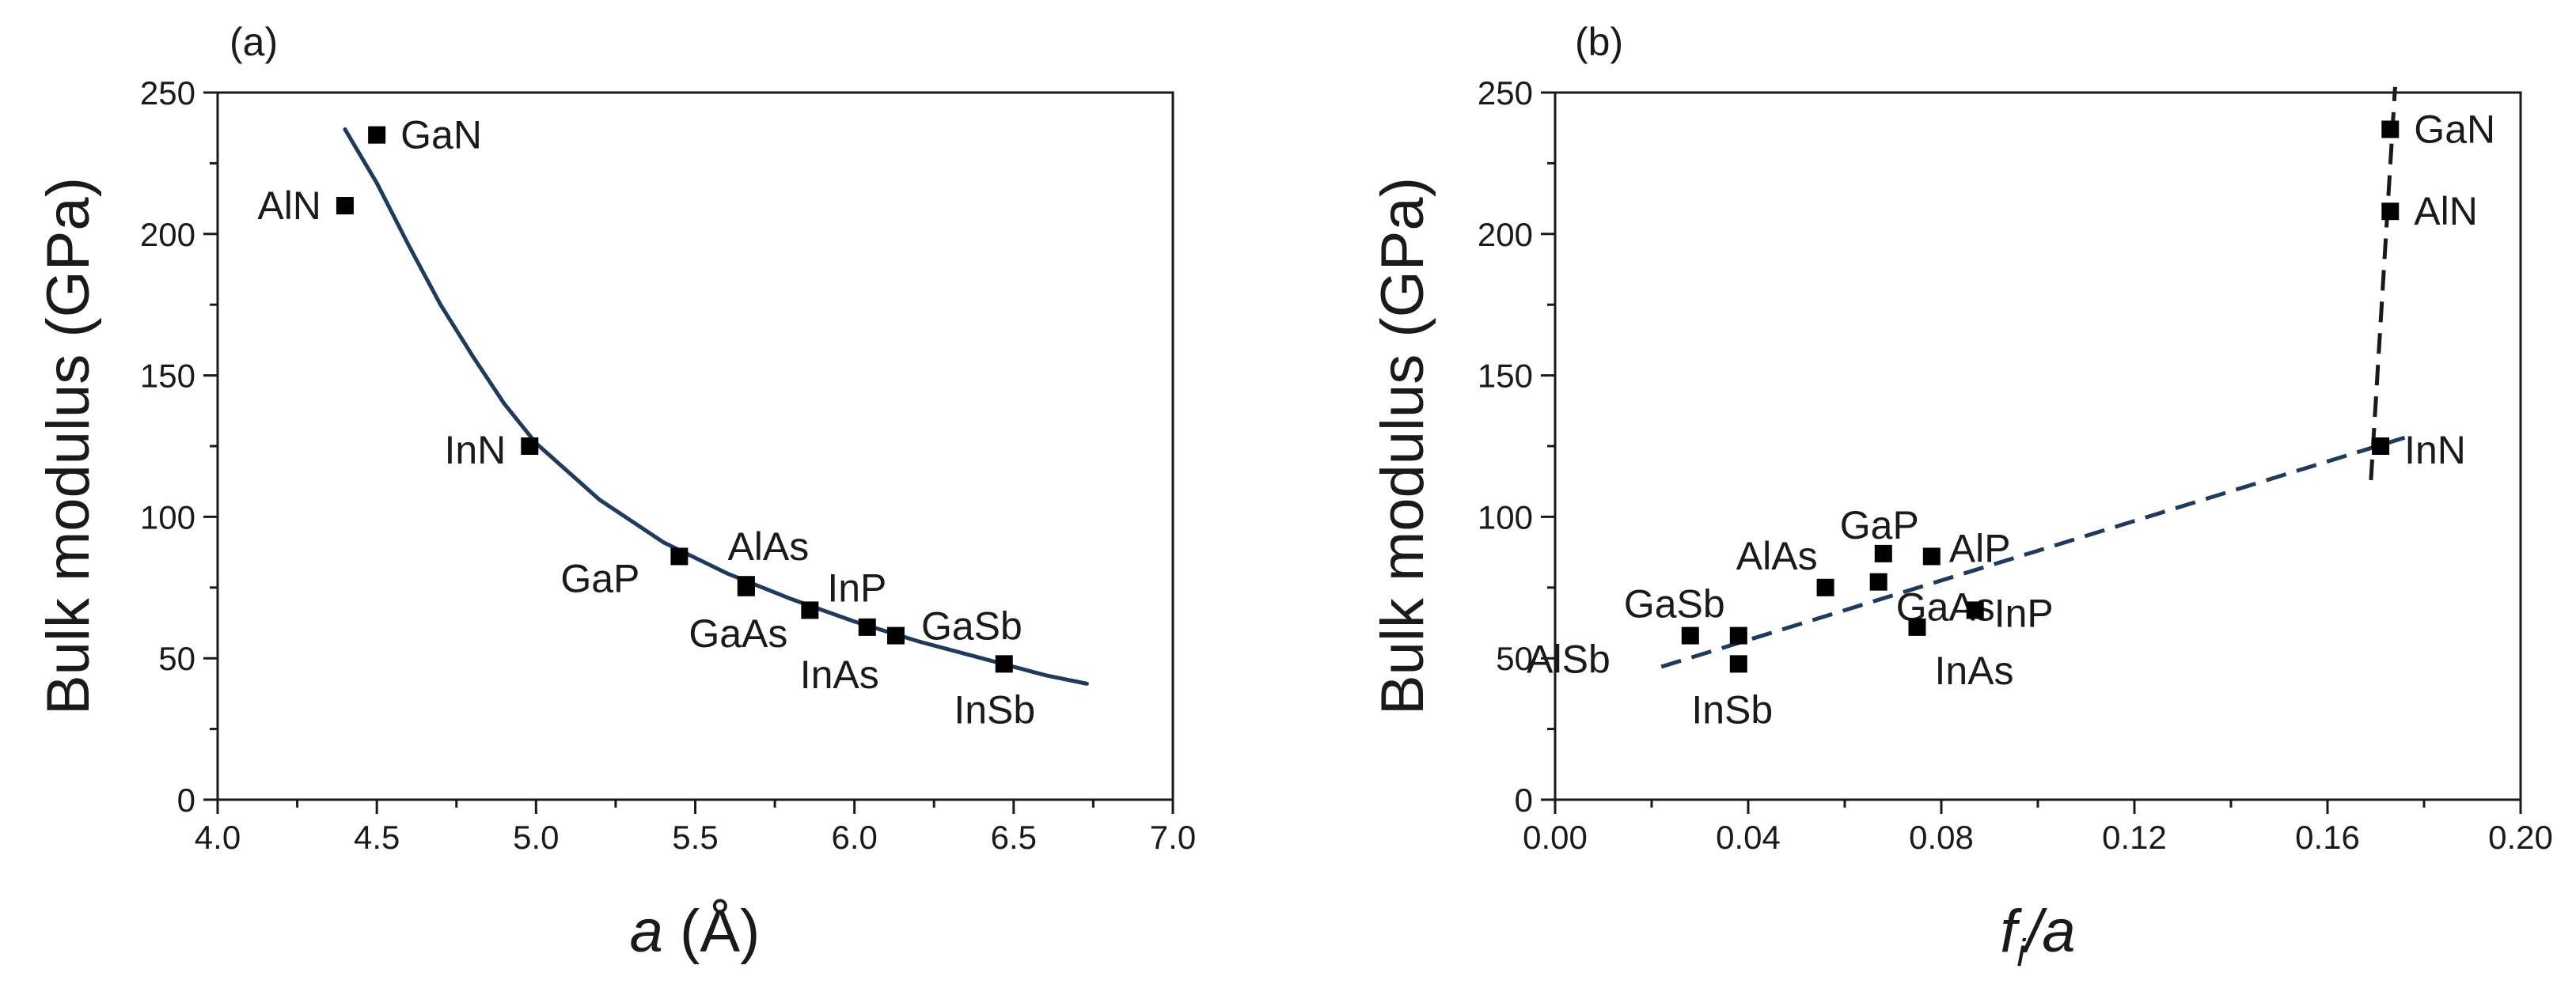  Describe the element at coordinates (856, 588) in the screenshot. I see `panel-a-point-label-inp: InP` at that location.